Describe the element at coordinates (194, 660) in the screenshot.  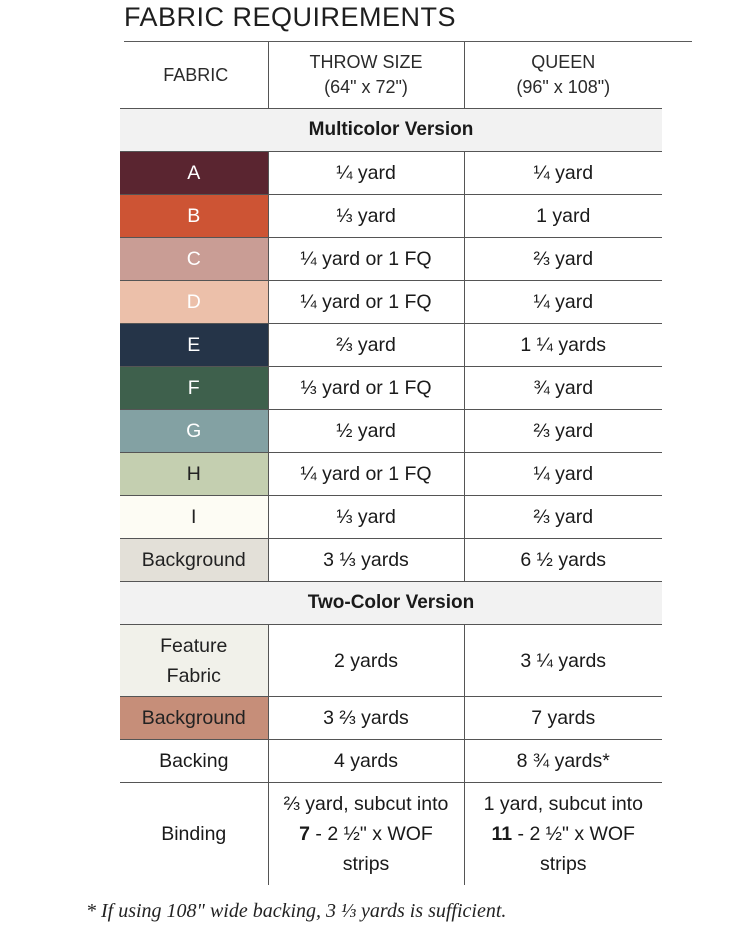
I see `fabric-swatch-feature: Feature Fabric` at that location.